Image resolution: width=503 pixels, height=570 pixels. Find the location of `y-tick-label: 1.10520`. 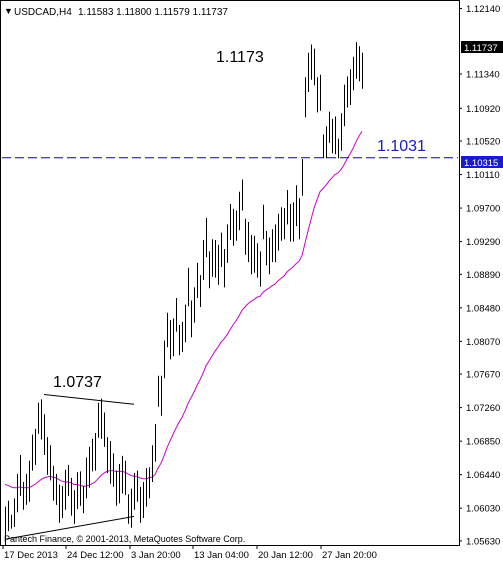

y-tick-label: 1.10520 is located at coordinates (483, 142).